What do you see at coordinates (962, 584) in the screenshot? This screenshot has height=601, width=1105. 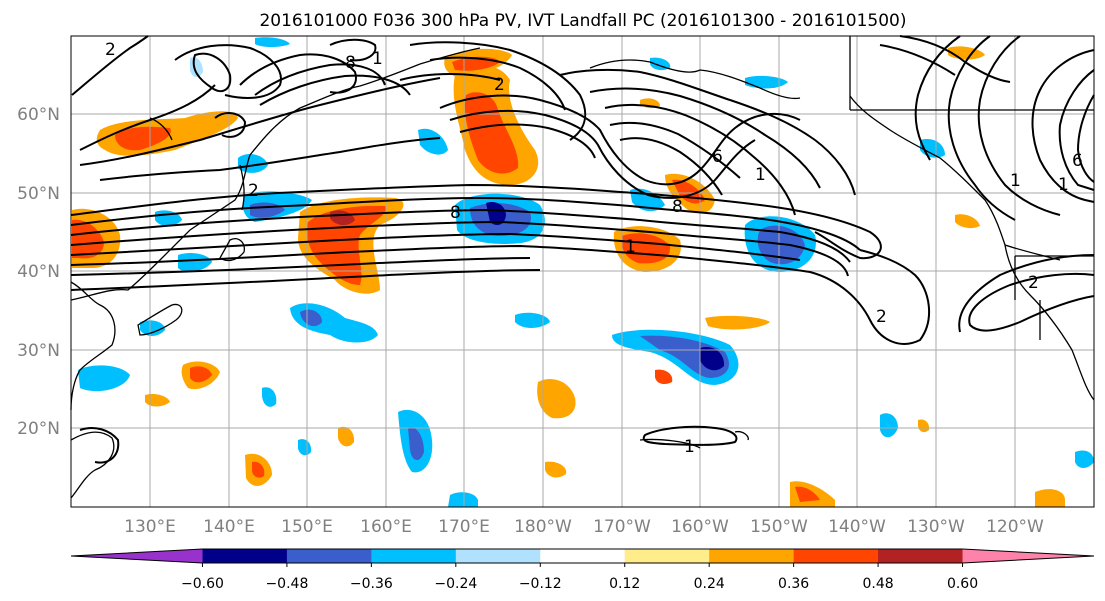 I see `colorbar-tick-label: 0.60` at bounding box center [962, 584].